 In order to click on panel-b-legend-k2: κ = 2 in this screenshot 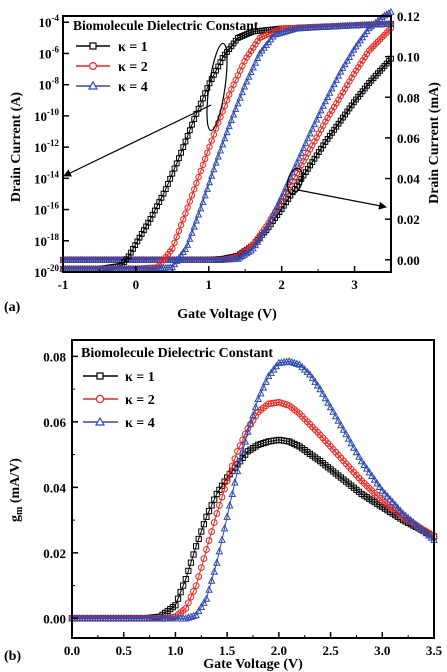, I will do `click(119, 400)`.